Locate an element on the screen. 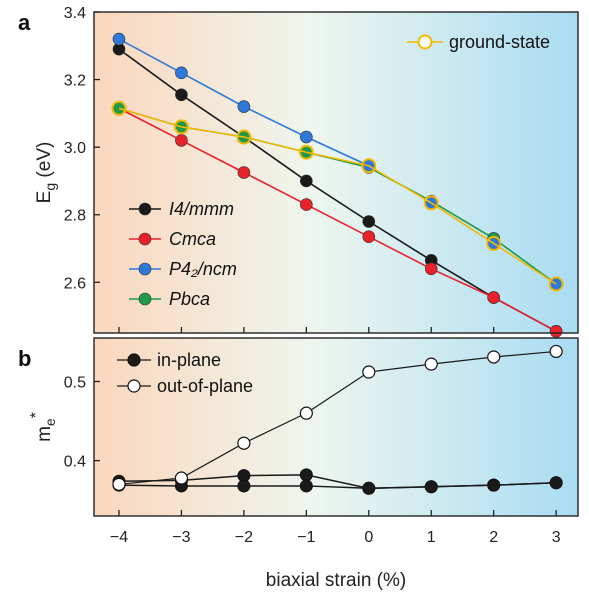 The image size is (589, 604). x-axis: −4 −3 −2 −1 0 1 2 3 biaxial strain (%) is located at coordinates (335, 550).